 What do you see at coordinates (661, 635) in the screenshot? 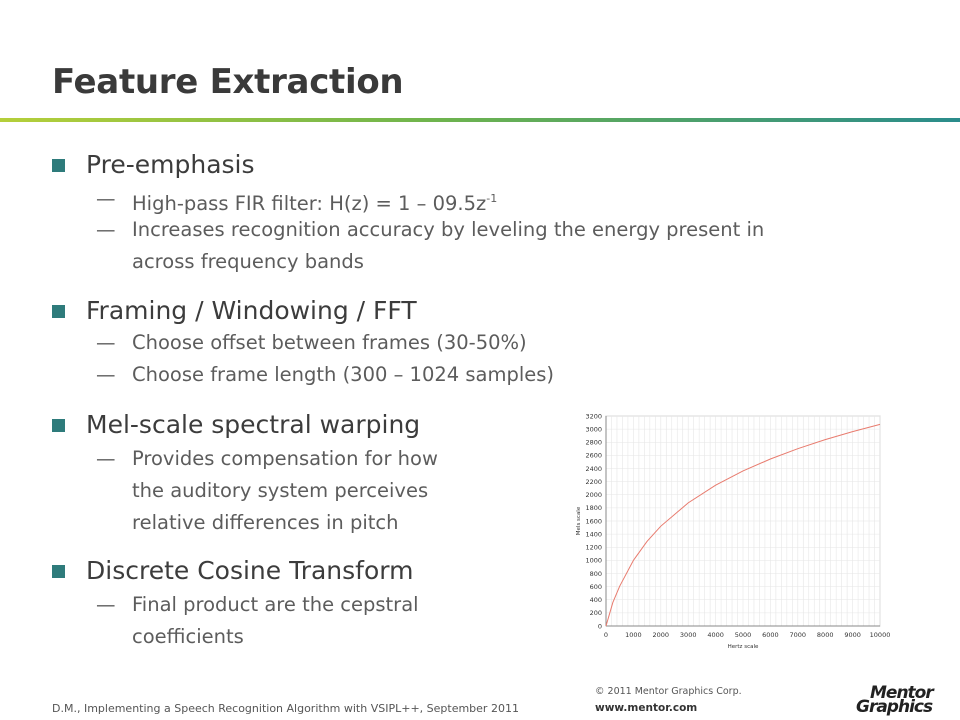
I see `x-tick-label: 2000` at bounding box center [661, 635].